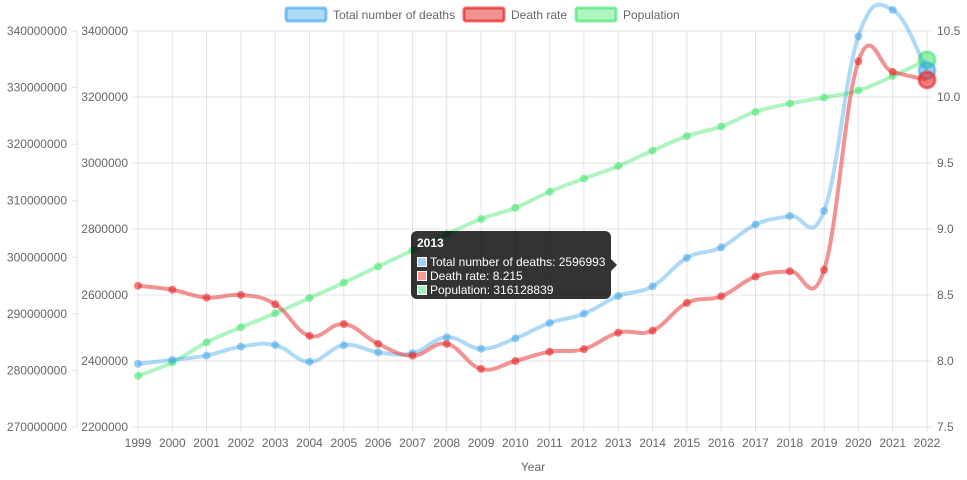 This screenshot has height=480, width=967. I want to click on y-deaths-tick-label: 2200000, so click(104, 427).